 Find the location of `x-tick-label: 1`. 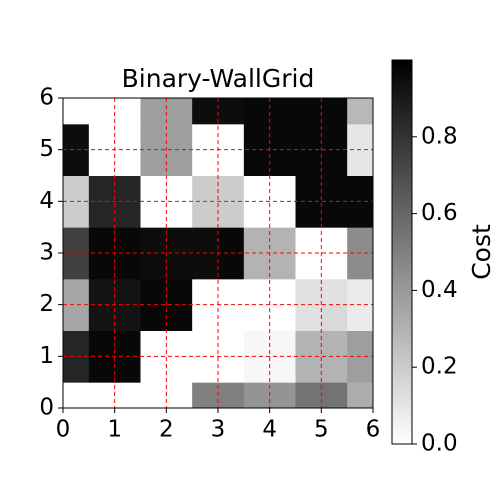

x-tick-label: 1 is located at coordinates (114, 430).